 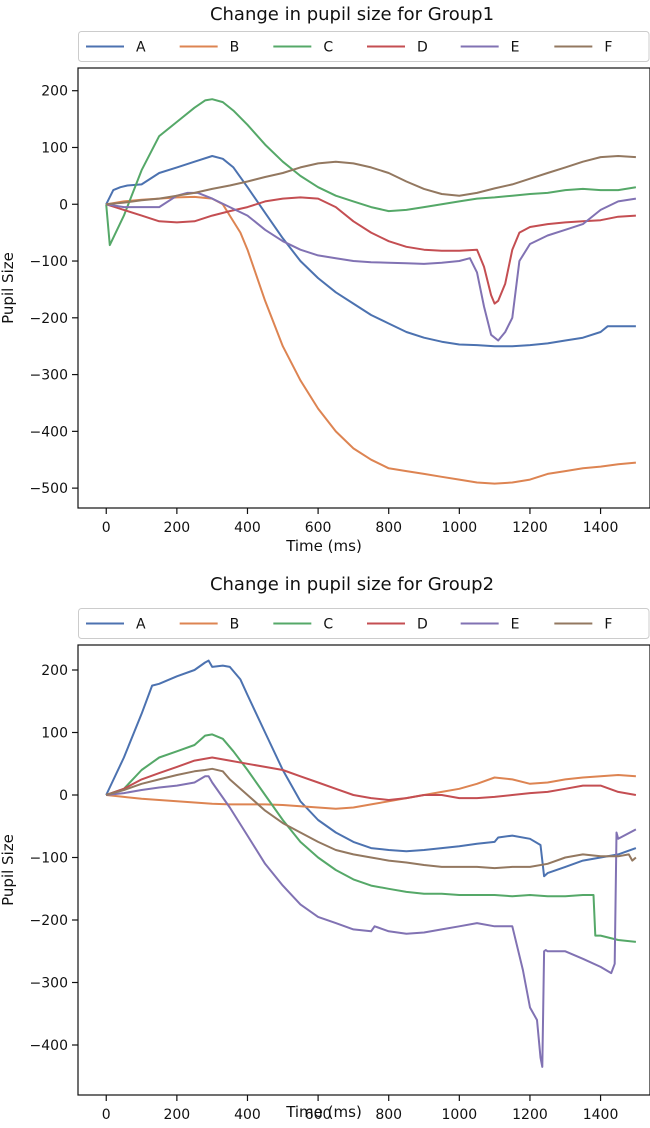 What do you see at coordinates (352, 14) in the screenshot?
I see `chart-title: Change in pupil size for Group1` at bounding box center [352, 14].